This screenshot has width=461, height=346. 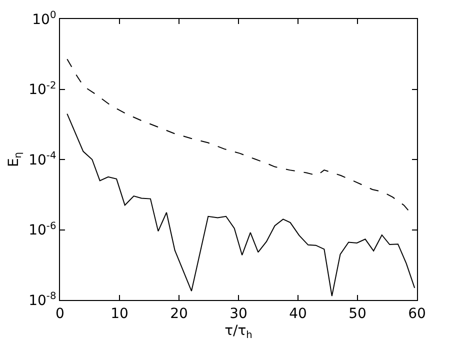 I want to click on x-tick-label: 20, so click(x=179, y=314).